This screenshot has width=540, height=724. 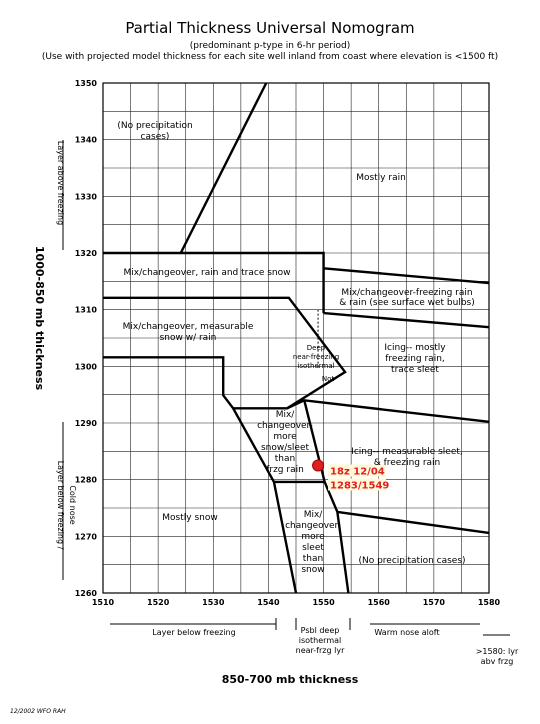 I want to click on x-tick-label: 1530, so click(x=213, y=602).